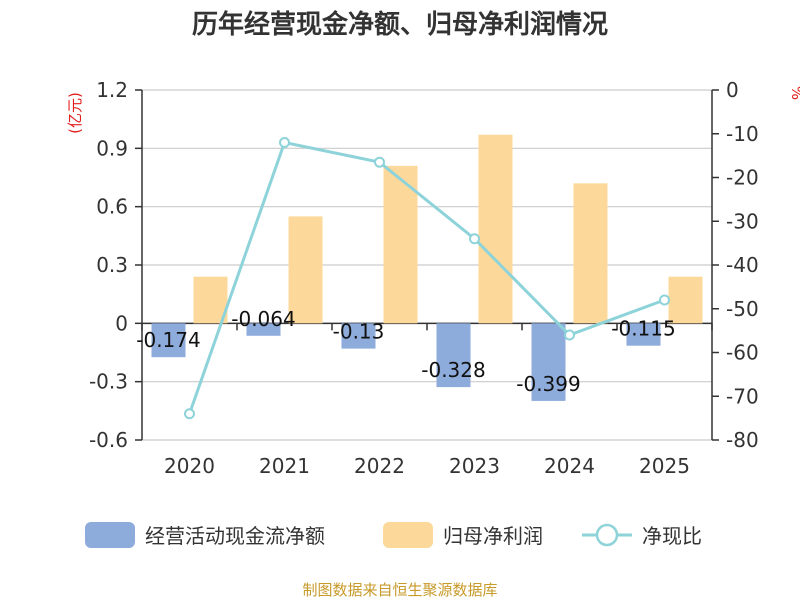  I want to click on right-tick-label-0: 0, so click(732, 90).